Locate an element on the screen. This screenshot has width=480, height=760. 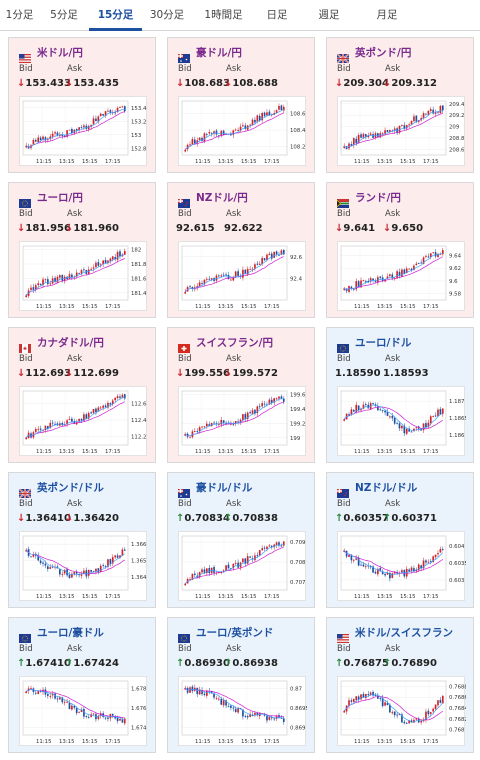
pair-title: カナダドル/円 is located at coordinates (61, 344).